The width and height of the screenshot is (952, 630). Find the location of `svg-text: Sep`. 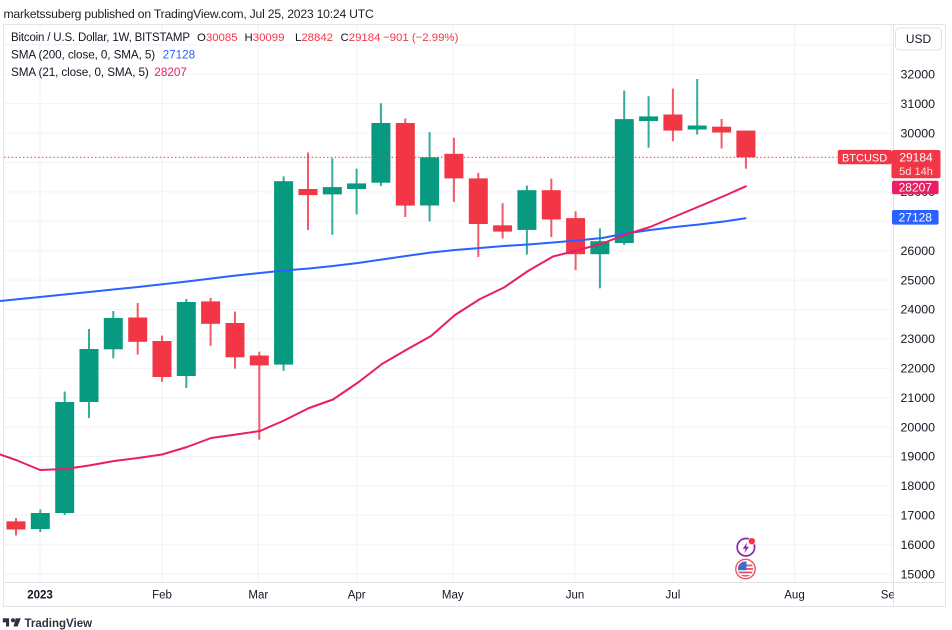

svg-text: Sep is located at coordinates (891, 596).